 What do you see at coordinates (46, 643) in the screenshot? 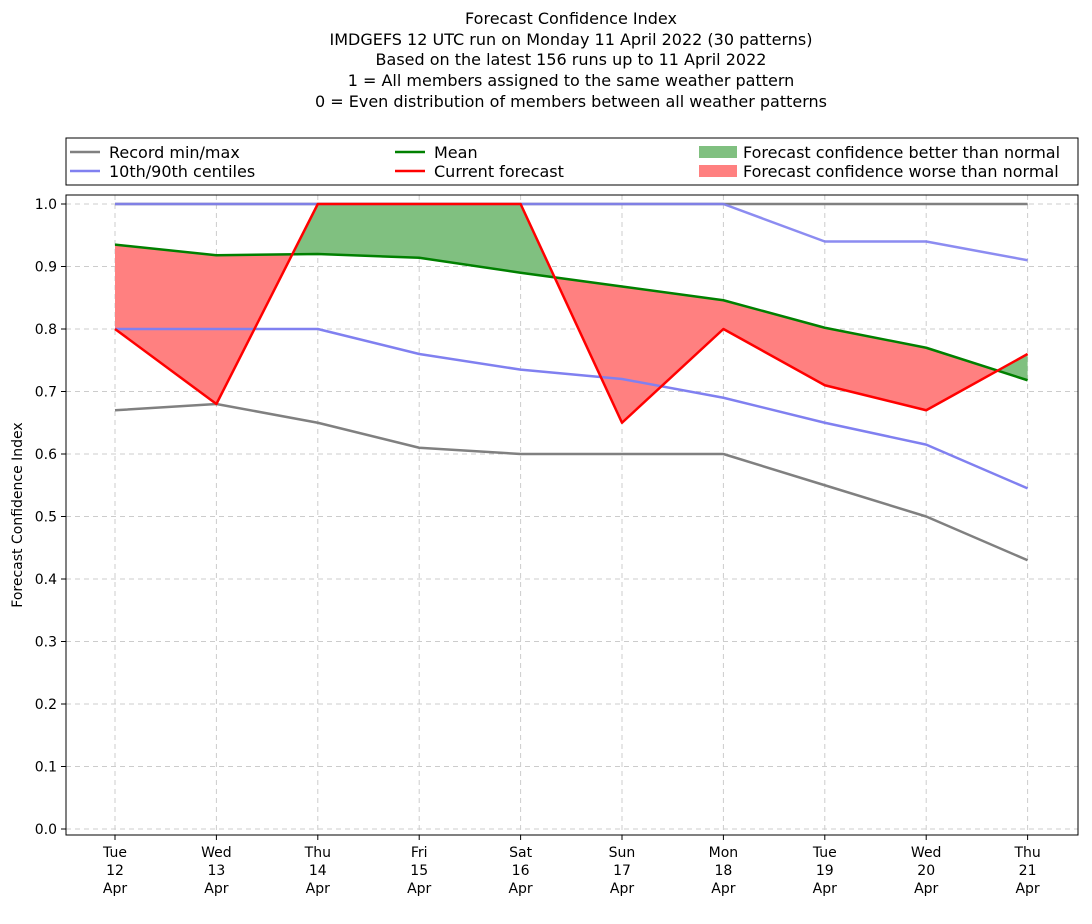
I see `y-tick-label: 0.3` at bounding box center [46, 643].